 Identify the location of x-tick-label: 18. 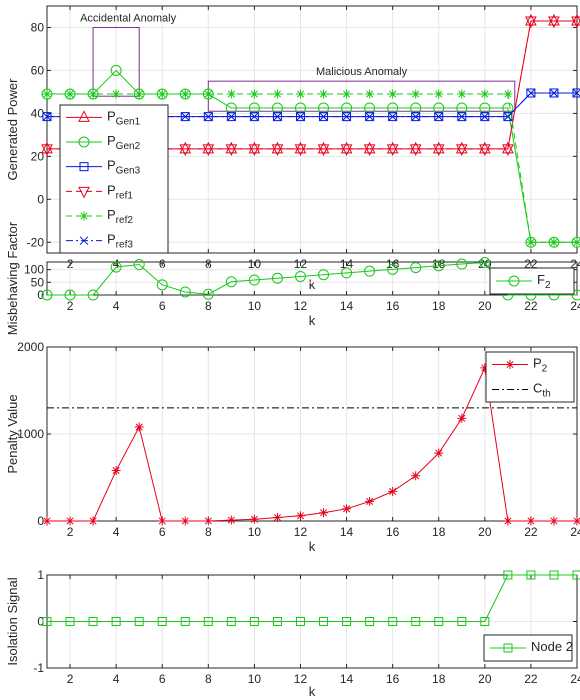
(439, 306).